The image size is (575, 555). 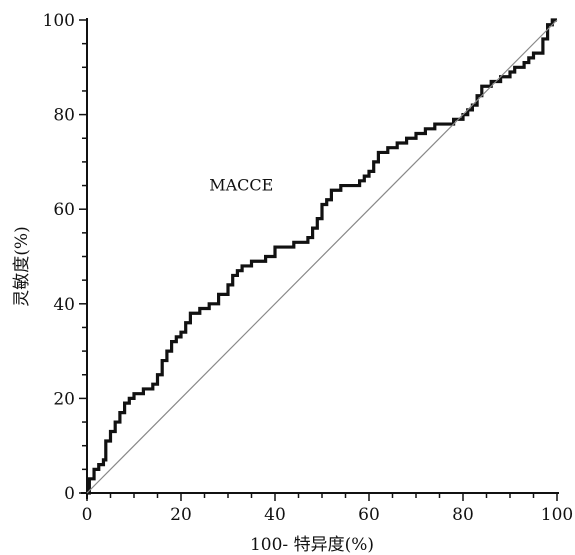 I want to click on x-tick-label: 20, so click(x=181, y=515).